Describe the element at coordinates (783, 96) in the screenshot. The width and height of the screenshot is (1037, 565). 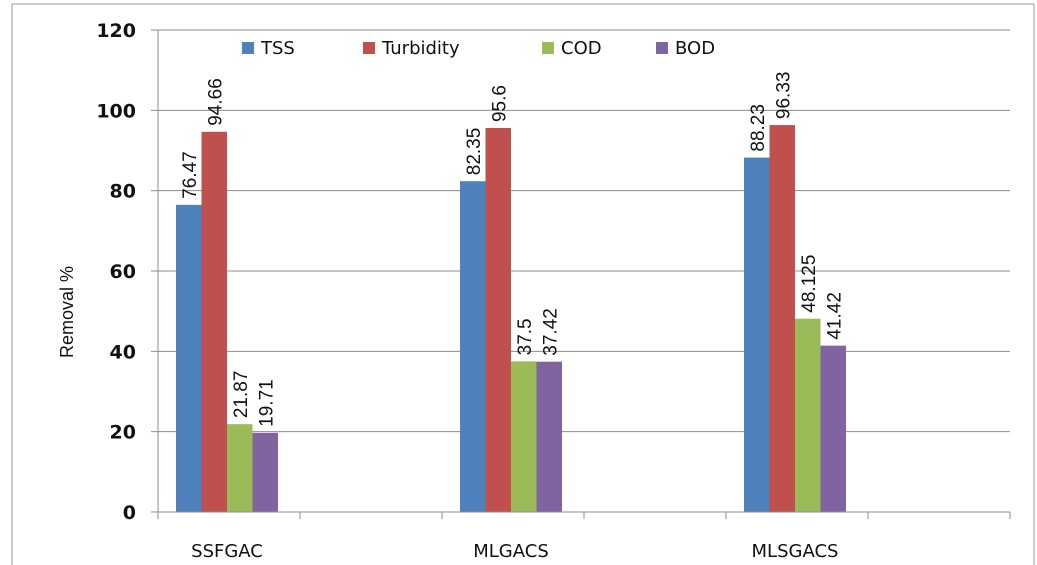
I see `data-label: 96.33` at that location.